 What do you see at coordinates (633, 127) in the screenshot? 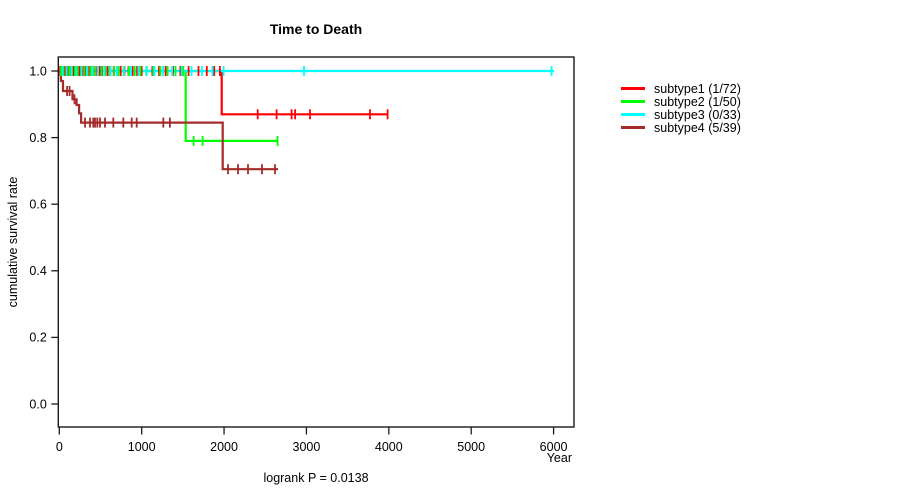
I see `legend-line-swatch-subtype4` at bounding box center [633, 127].